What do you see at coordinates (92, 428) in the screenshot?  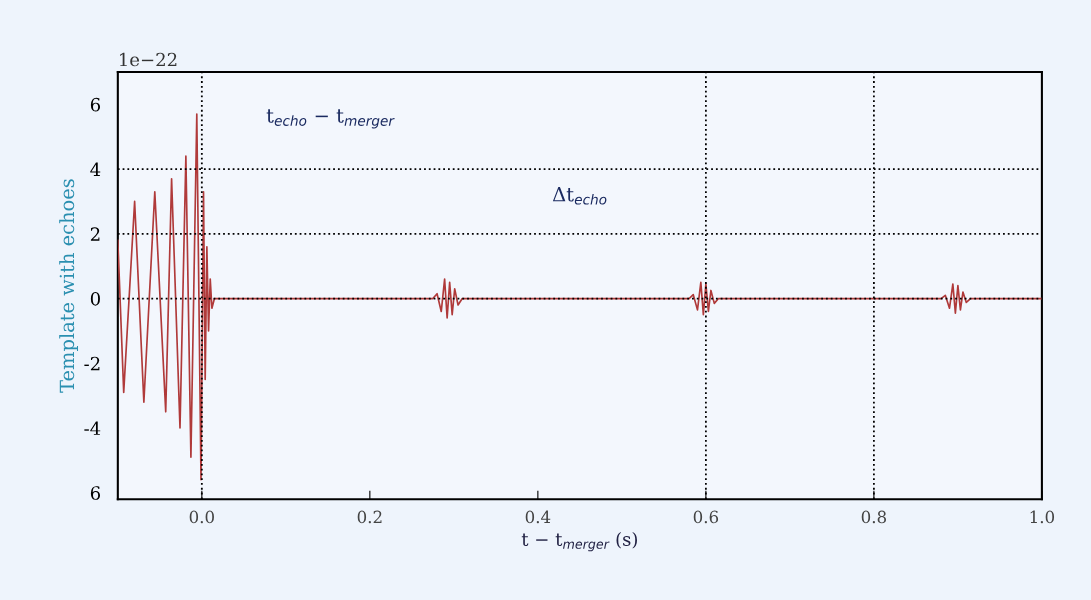 I see `y-tick-label: -4` at bounding box center [92, 428].